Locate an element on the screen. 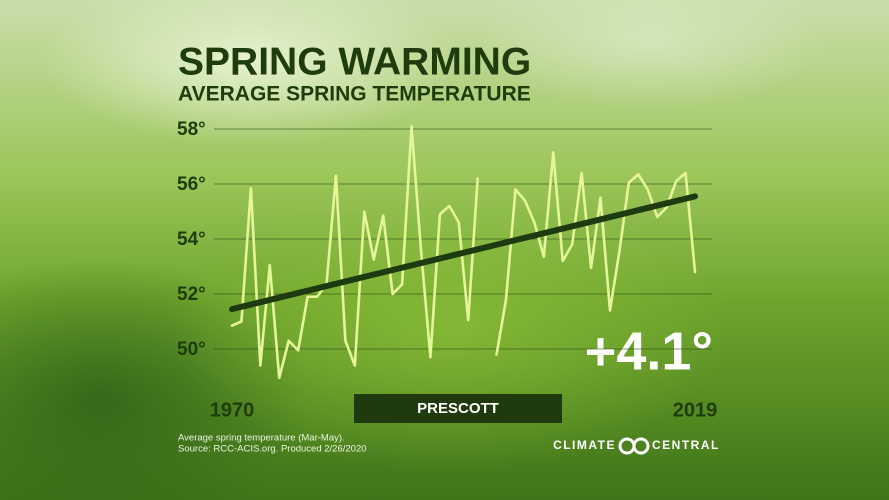 The width and height of the screenshot is (889, 500). chart-title: SPRING WARMING is located at coordinates (354, 61).